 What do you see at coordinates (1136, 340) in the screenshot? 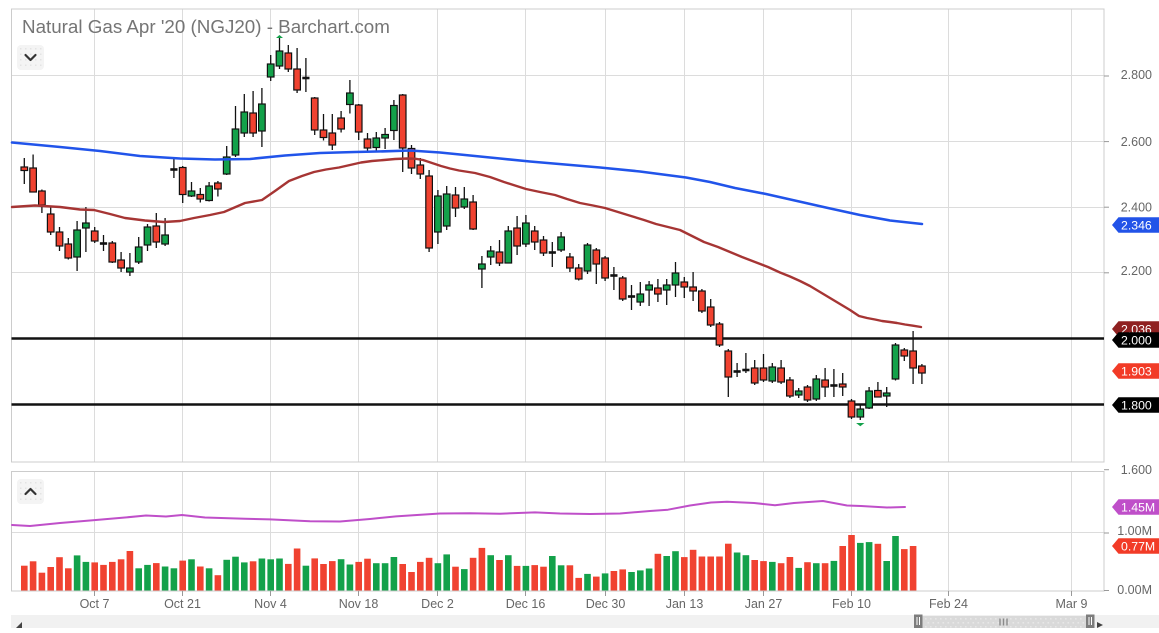
I see `svg-text: 2.000` at bounding box center [1136, 340].